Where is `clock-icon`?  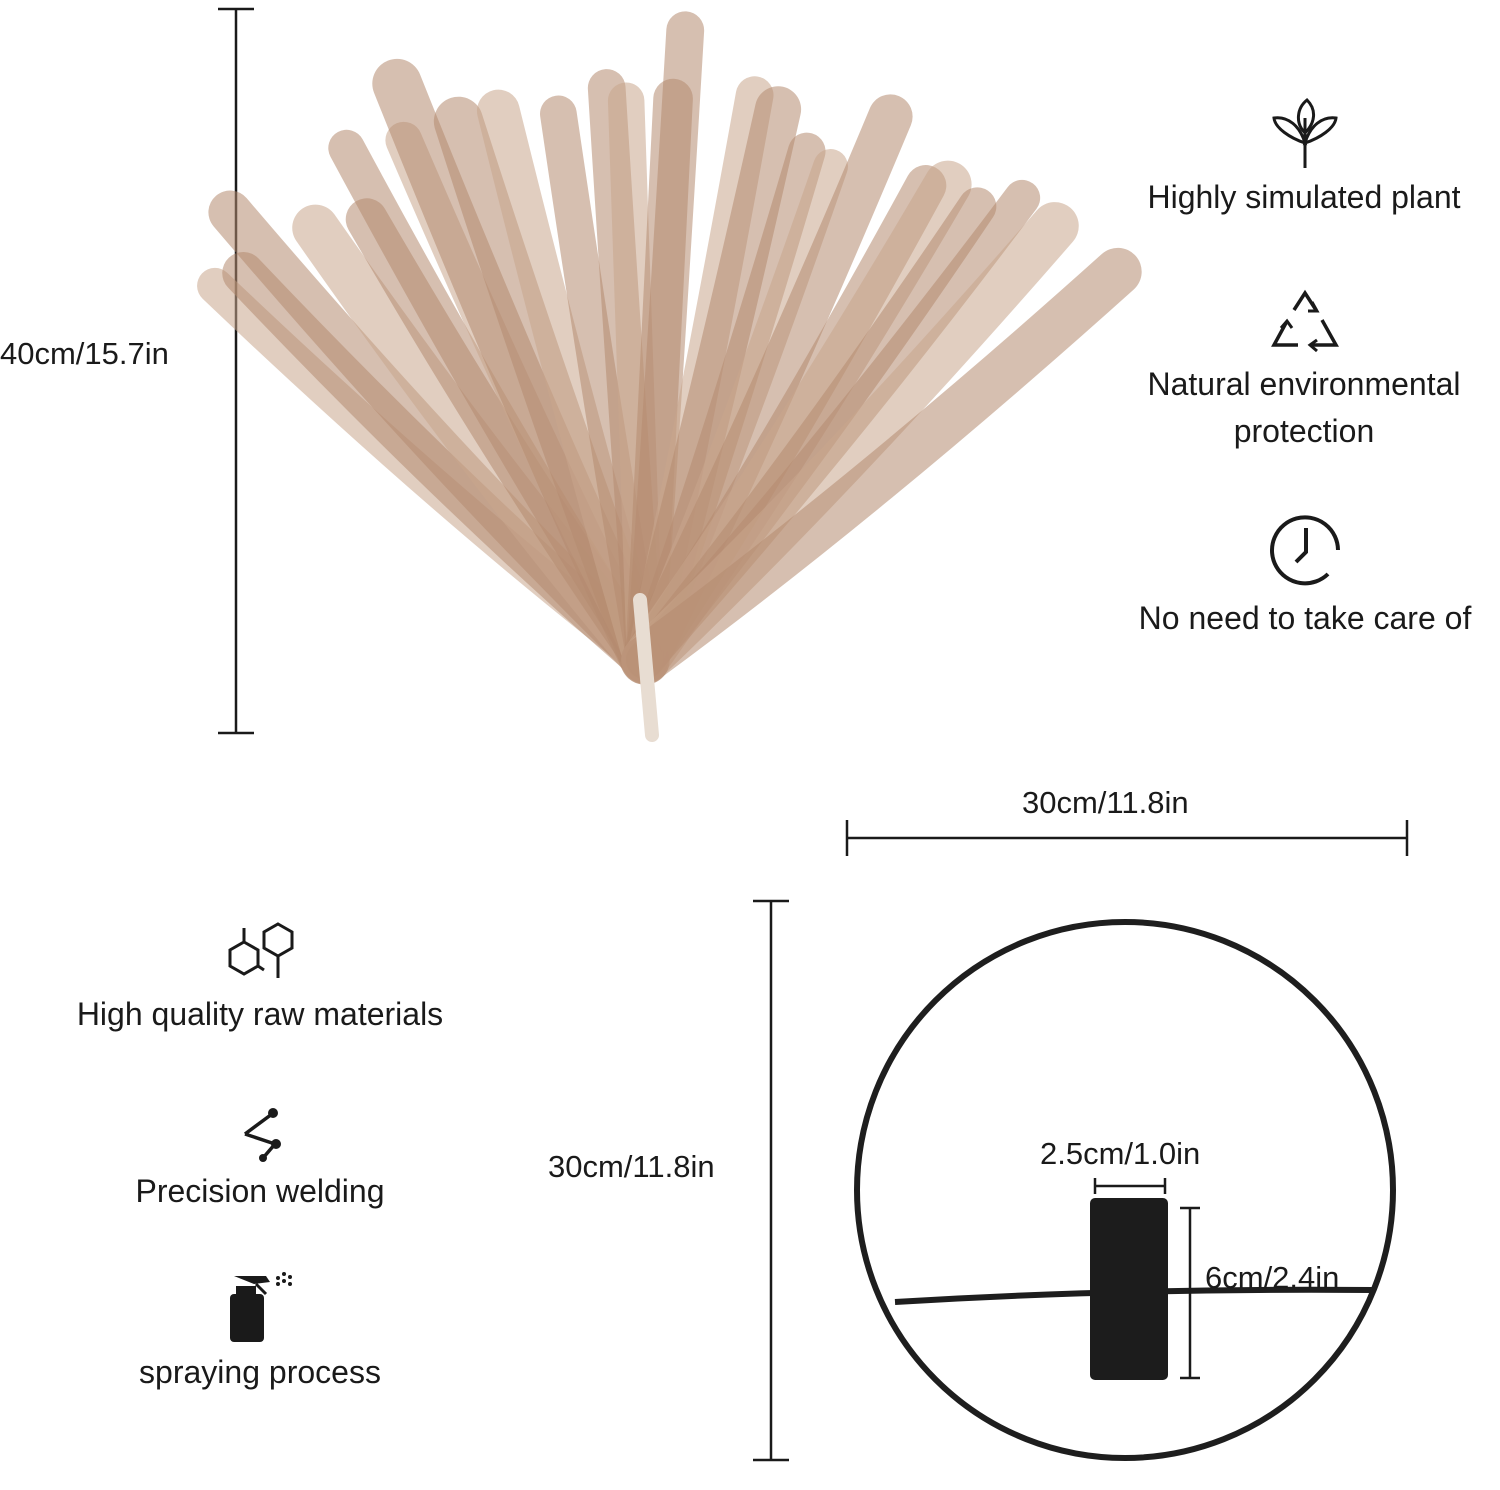 clock-icon is located at coordinates (1305, 550).